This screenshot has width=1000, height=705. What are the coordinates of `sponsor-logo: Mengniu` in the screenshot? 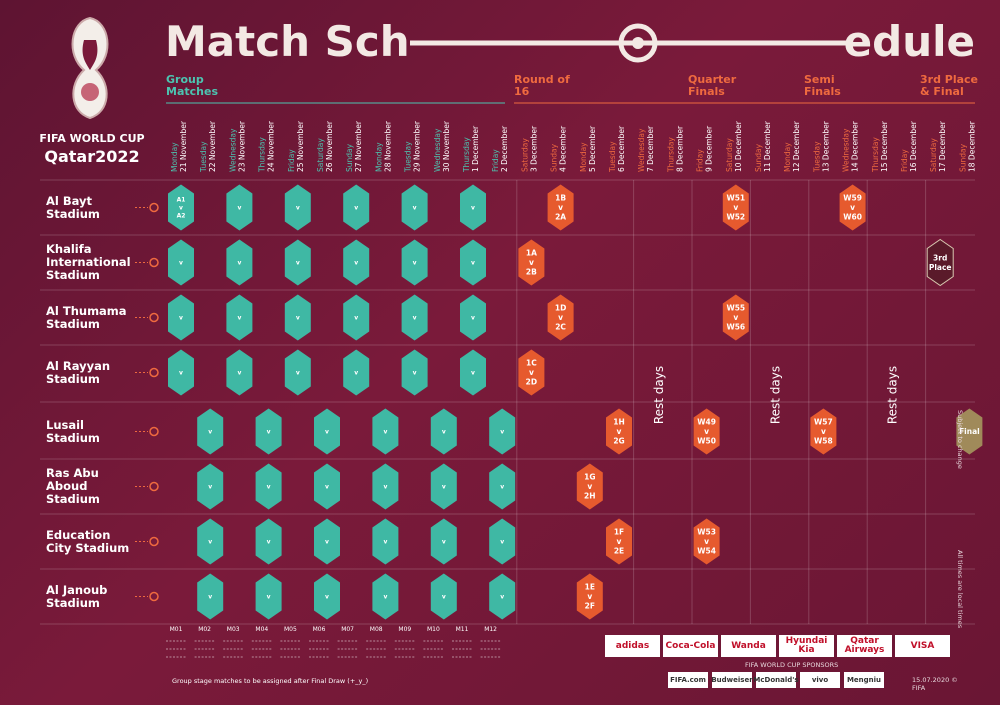 It's located at (864, 680).